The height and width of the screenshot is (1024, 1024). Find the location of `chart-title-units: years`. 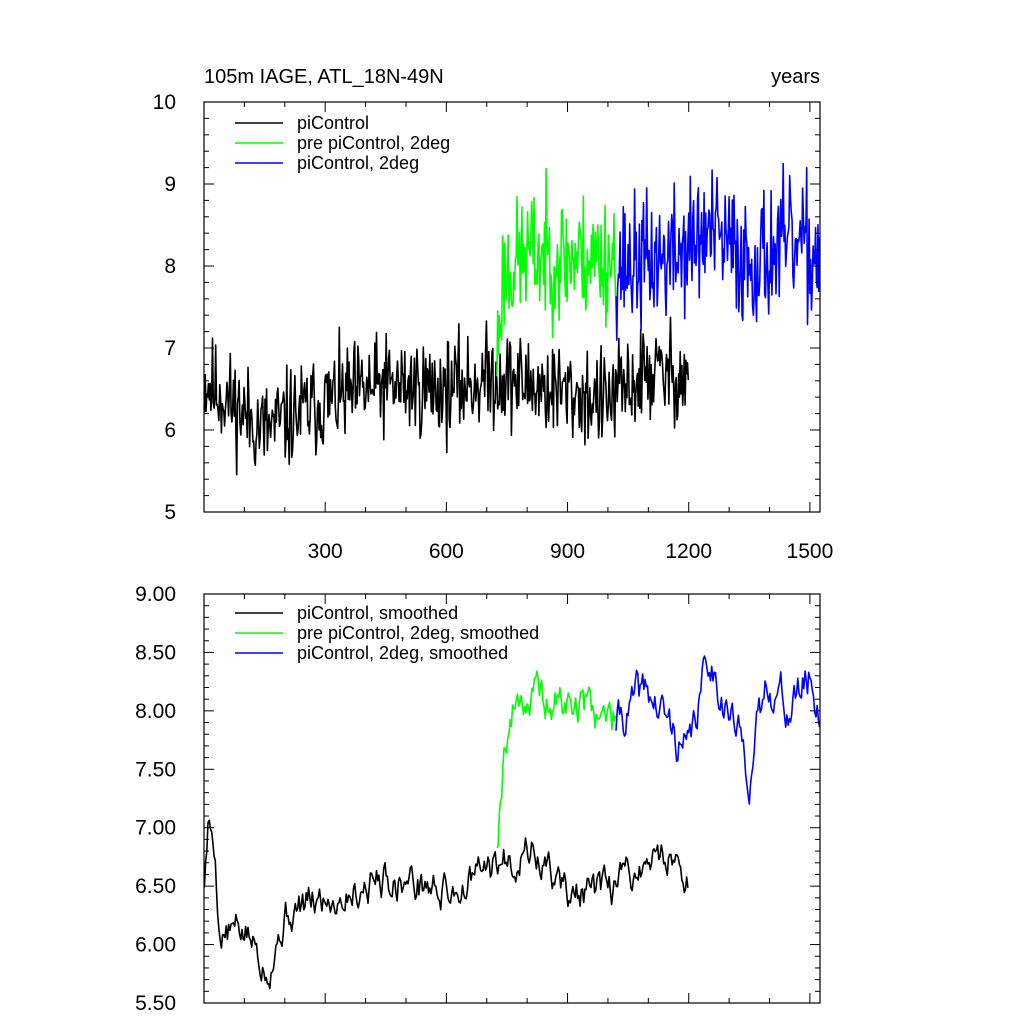

chart-title-units: years is located at coordinates (795, 77).